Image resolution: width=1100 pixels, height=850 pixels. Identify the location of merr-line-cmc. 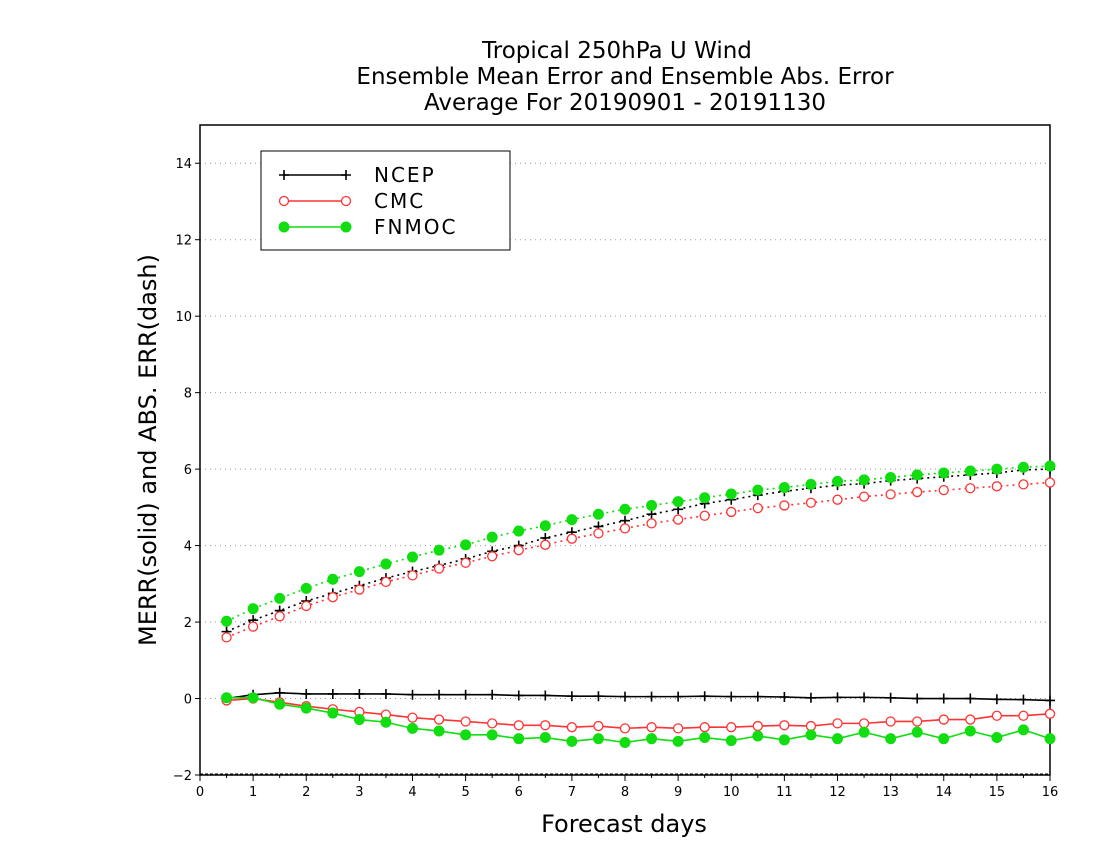
(638, 713).